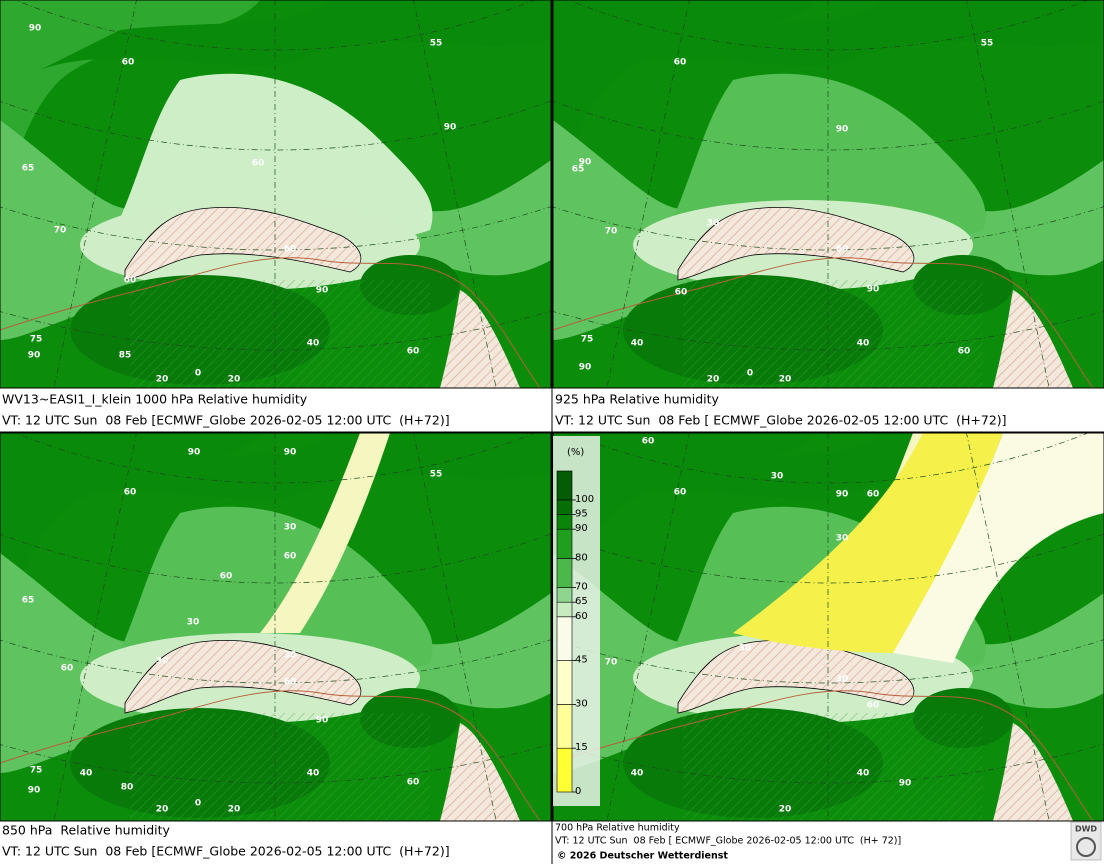  Describe the element at coordinates (1086, 829) in the screenshot. I see `logo-text: DWD` at that location.